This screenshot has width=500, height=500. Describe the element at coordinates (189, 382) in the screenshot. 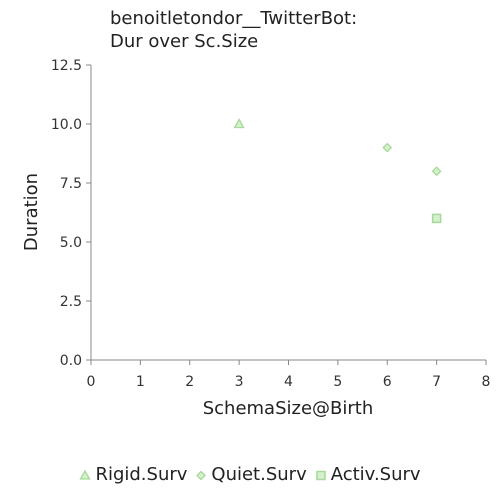

I see `x-tick-label: 2` at that location.